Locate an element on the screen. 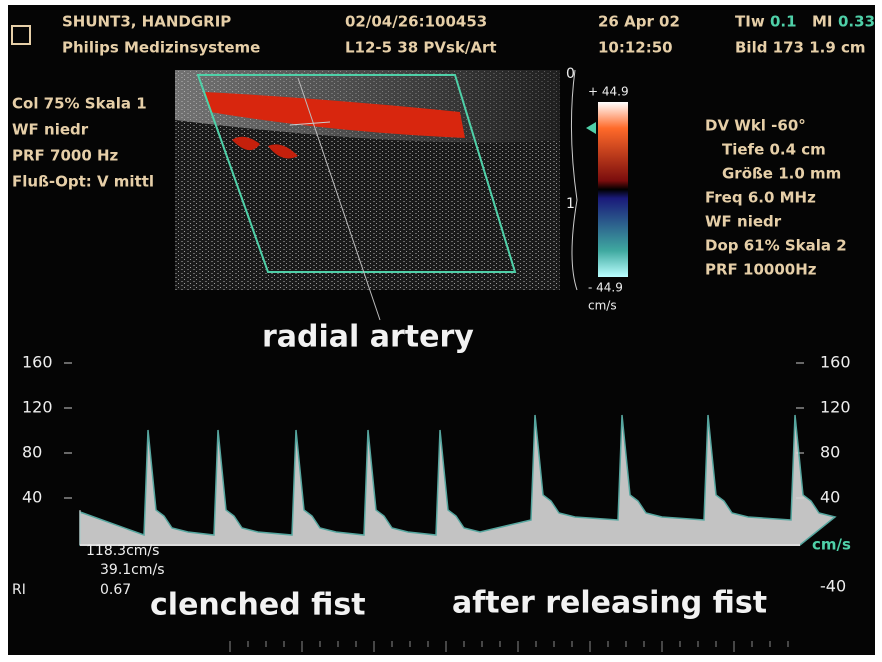 Image resolution: width=882 pixels, height=662 pixels. time: 10:12:50 is located at coordinates (635, 48).